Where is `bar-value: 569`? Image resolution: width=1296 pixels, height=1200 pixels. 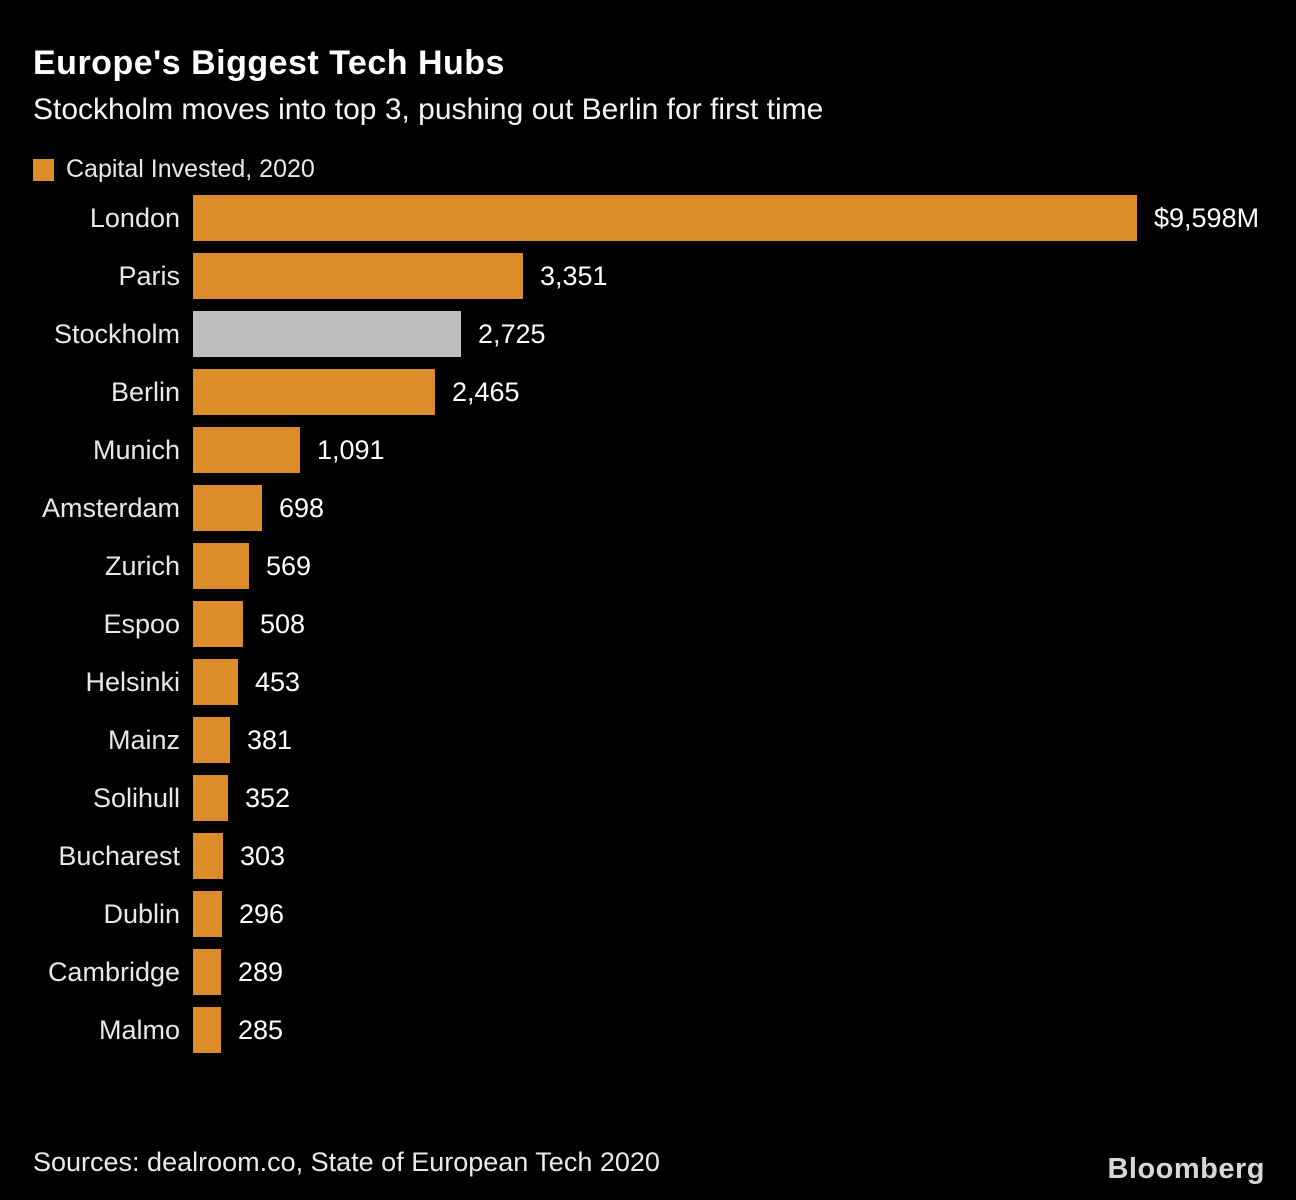
bar-value: 569 is located at coordinates (289, 565).